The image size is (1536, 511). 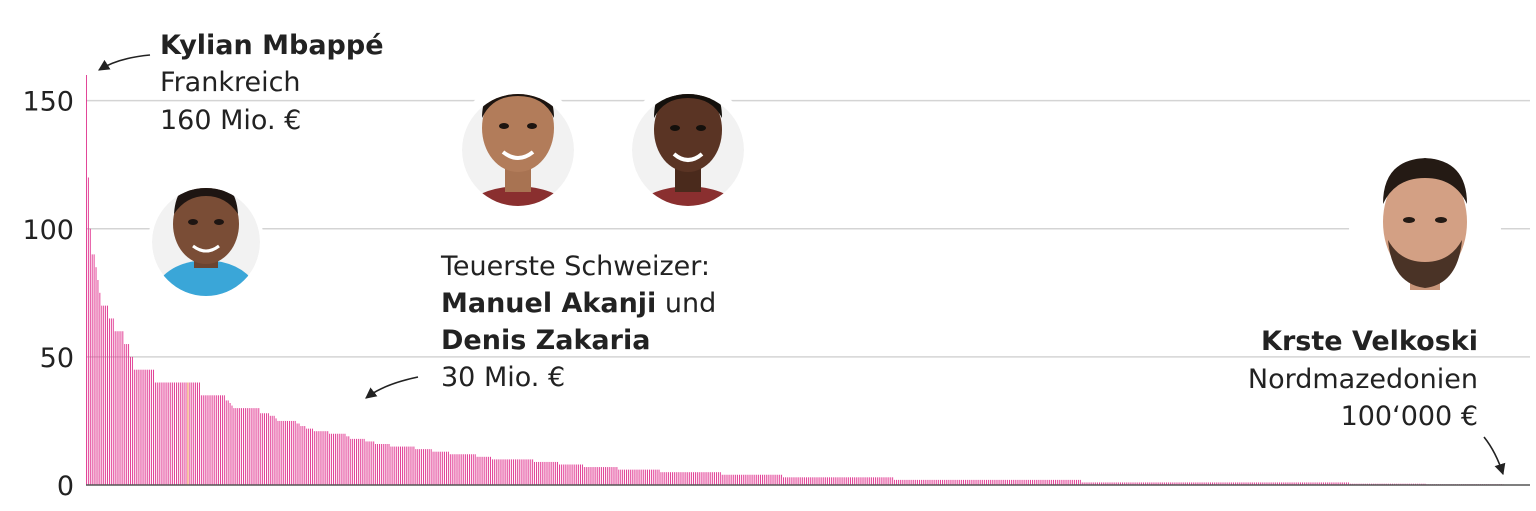 I want to click on y-tick-label-100: 100, so click(x=48, y=230).